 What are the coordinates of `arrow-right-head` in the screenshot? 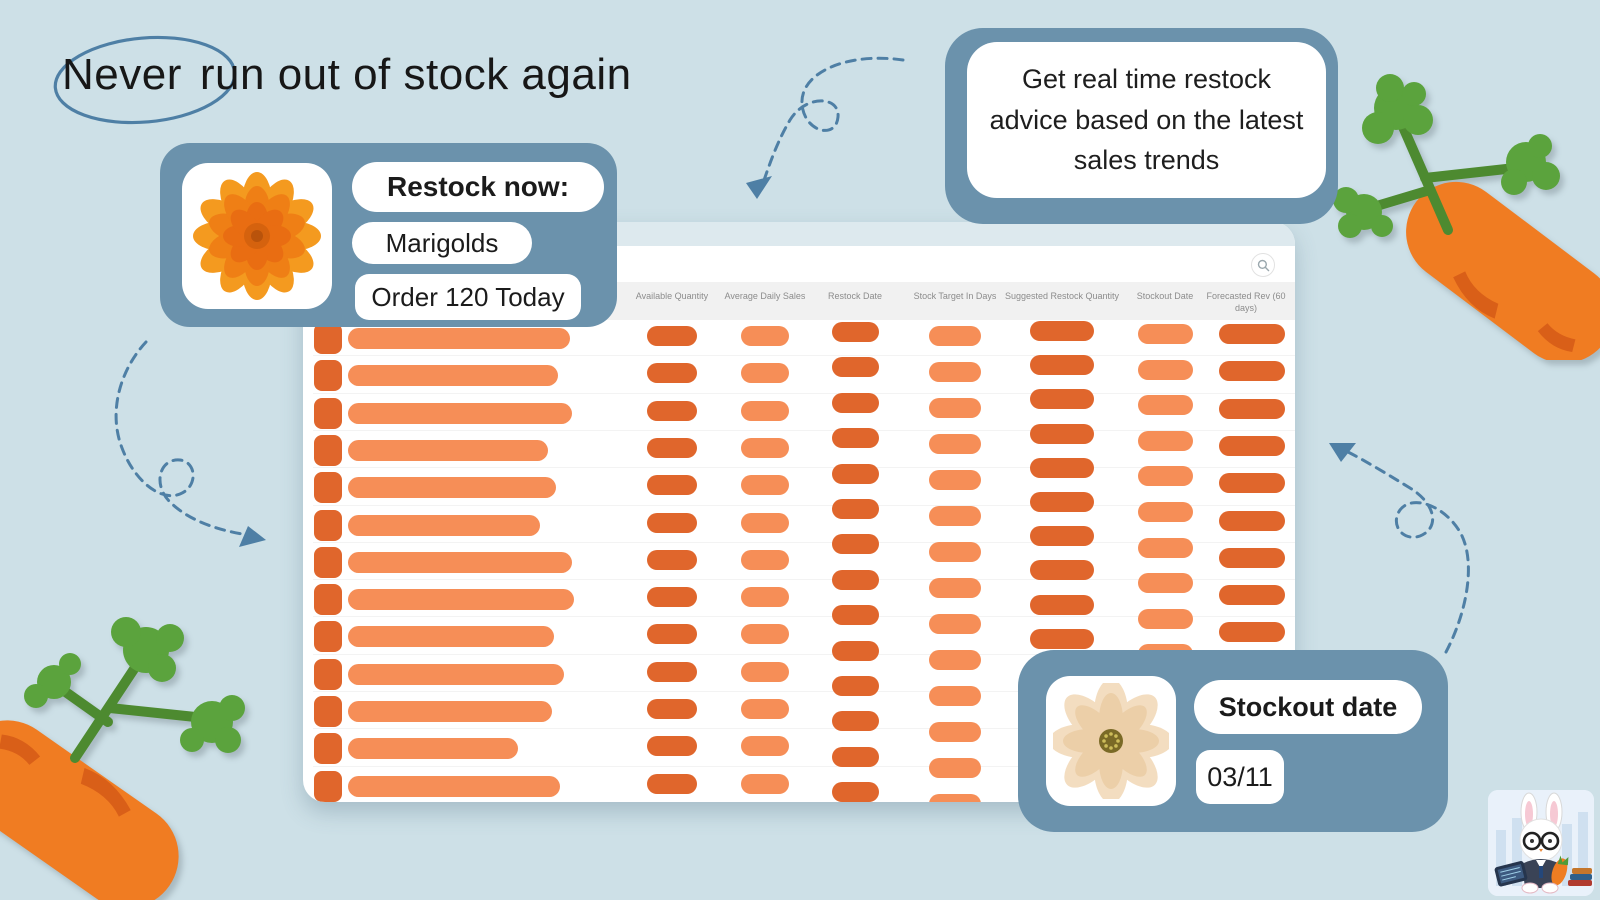 It's located at (1342, 452).